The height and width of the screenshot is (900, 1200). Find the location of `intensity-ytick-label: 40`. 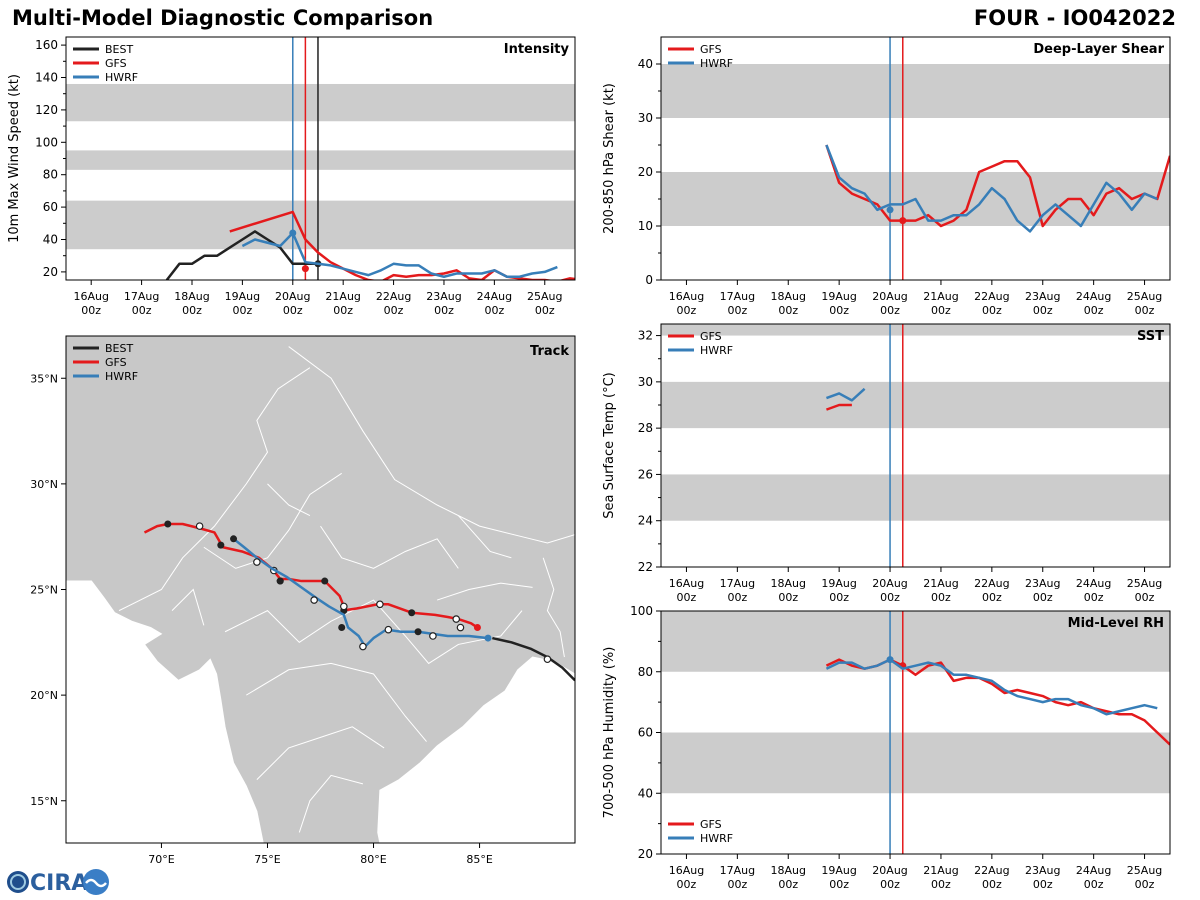

intensity-ytick-label: 40 is located at coordinates (50, 240).